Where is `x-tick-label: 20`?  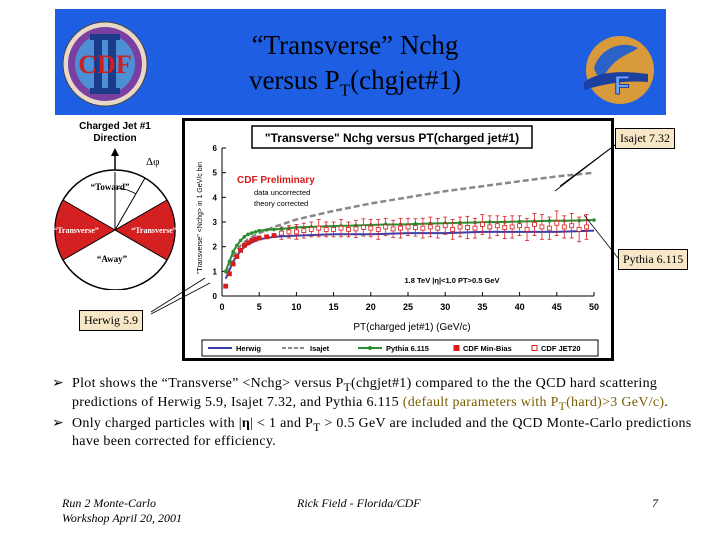
x-tick-label: 20 is located at coordinates (371, 307).